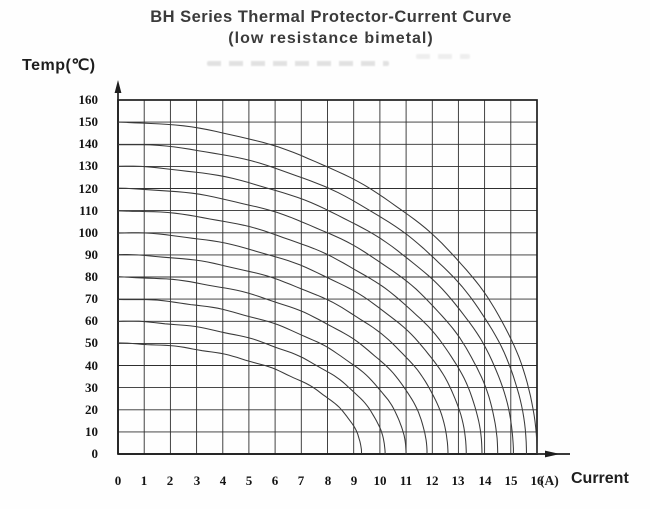 The image size is (650, 509). What do you see at coordinates (88, 121) in the screenshot?
I see `y-tick-label: 150` at bounding box center [88, 121].